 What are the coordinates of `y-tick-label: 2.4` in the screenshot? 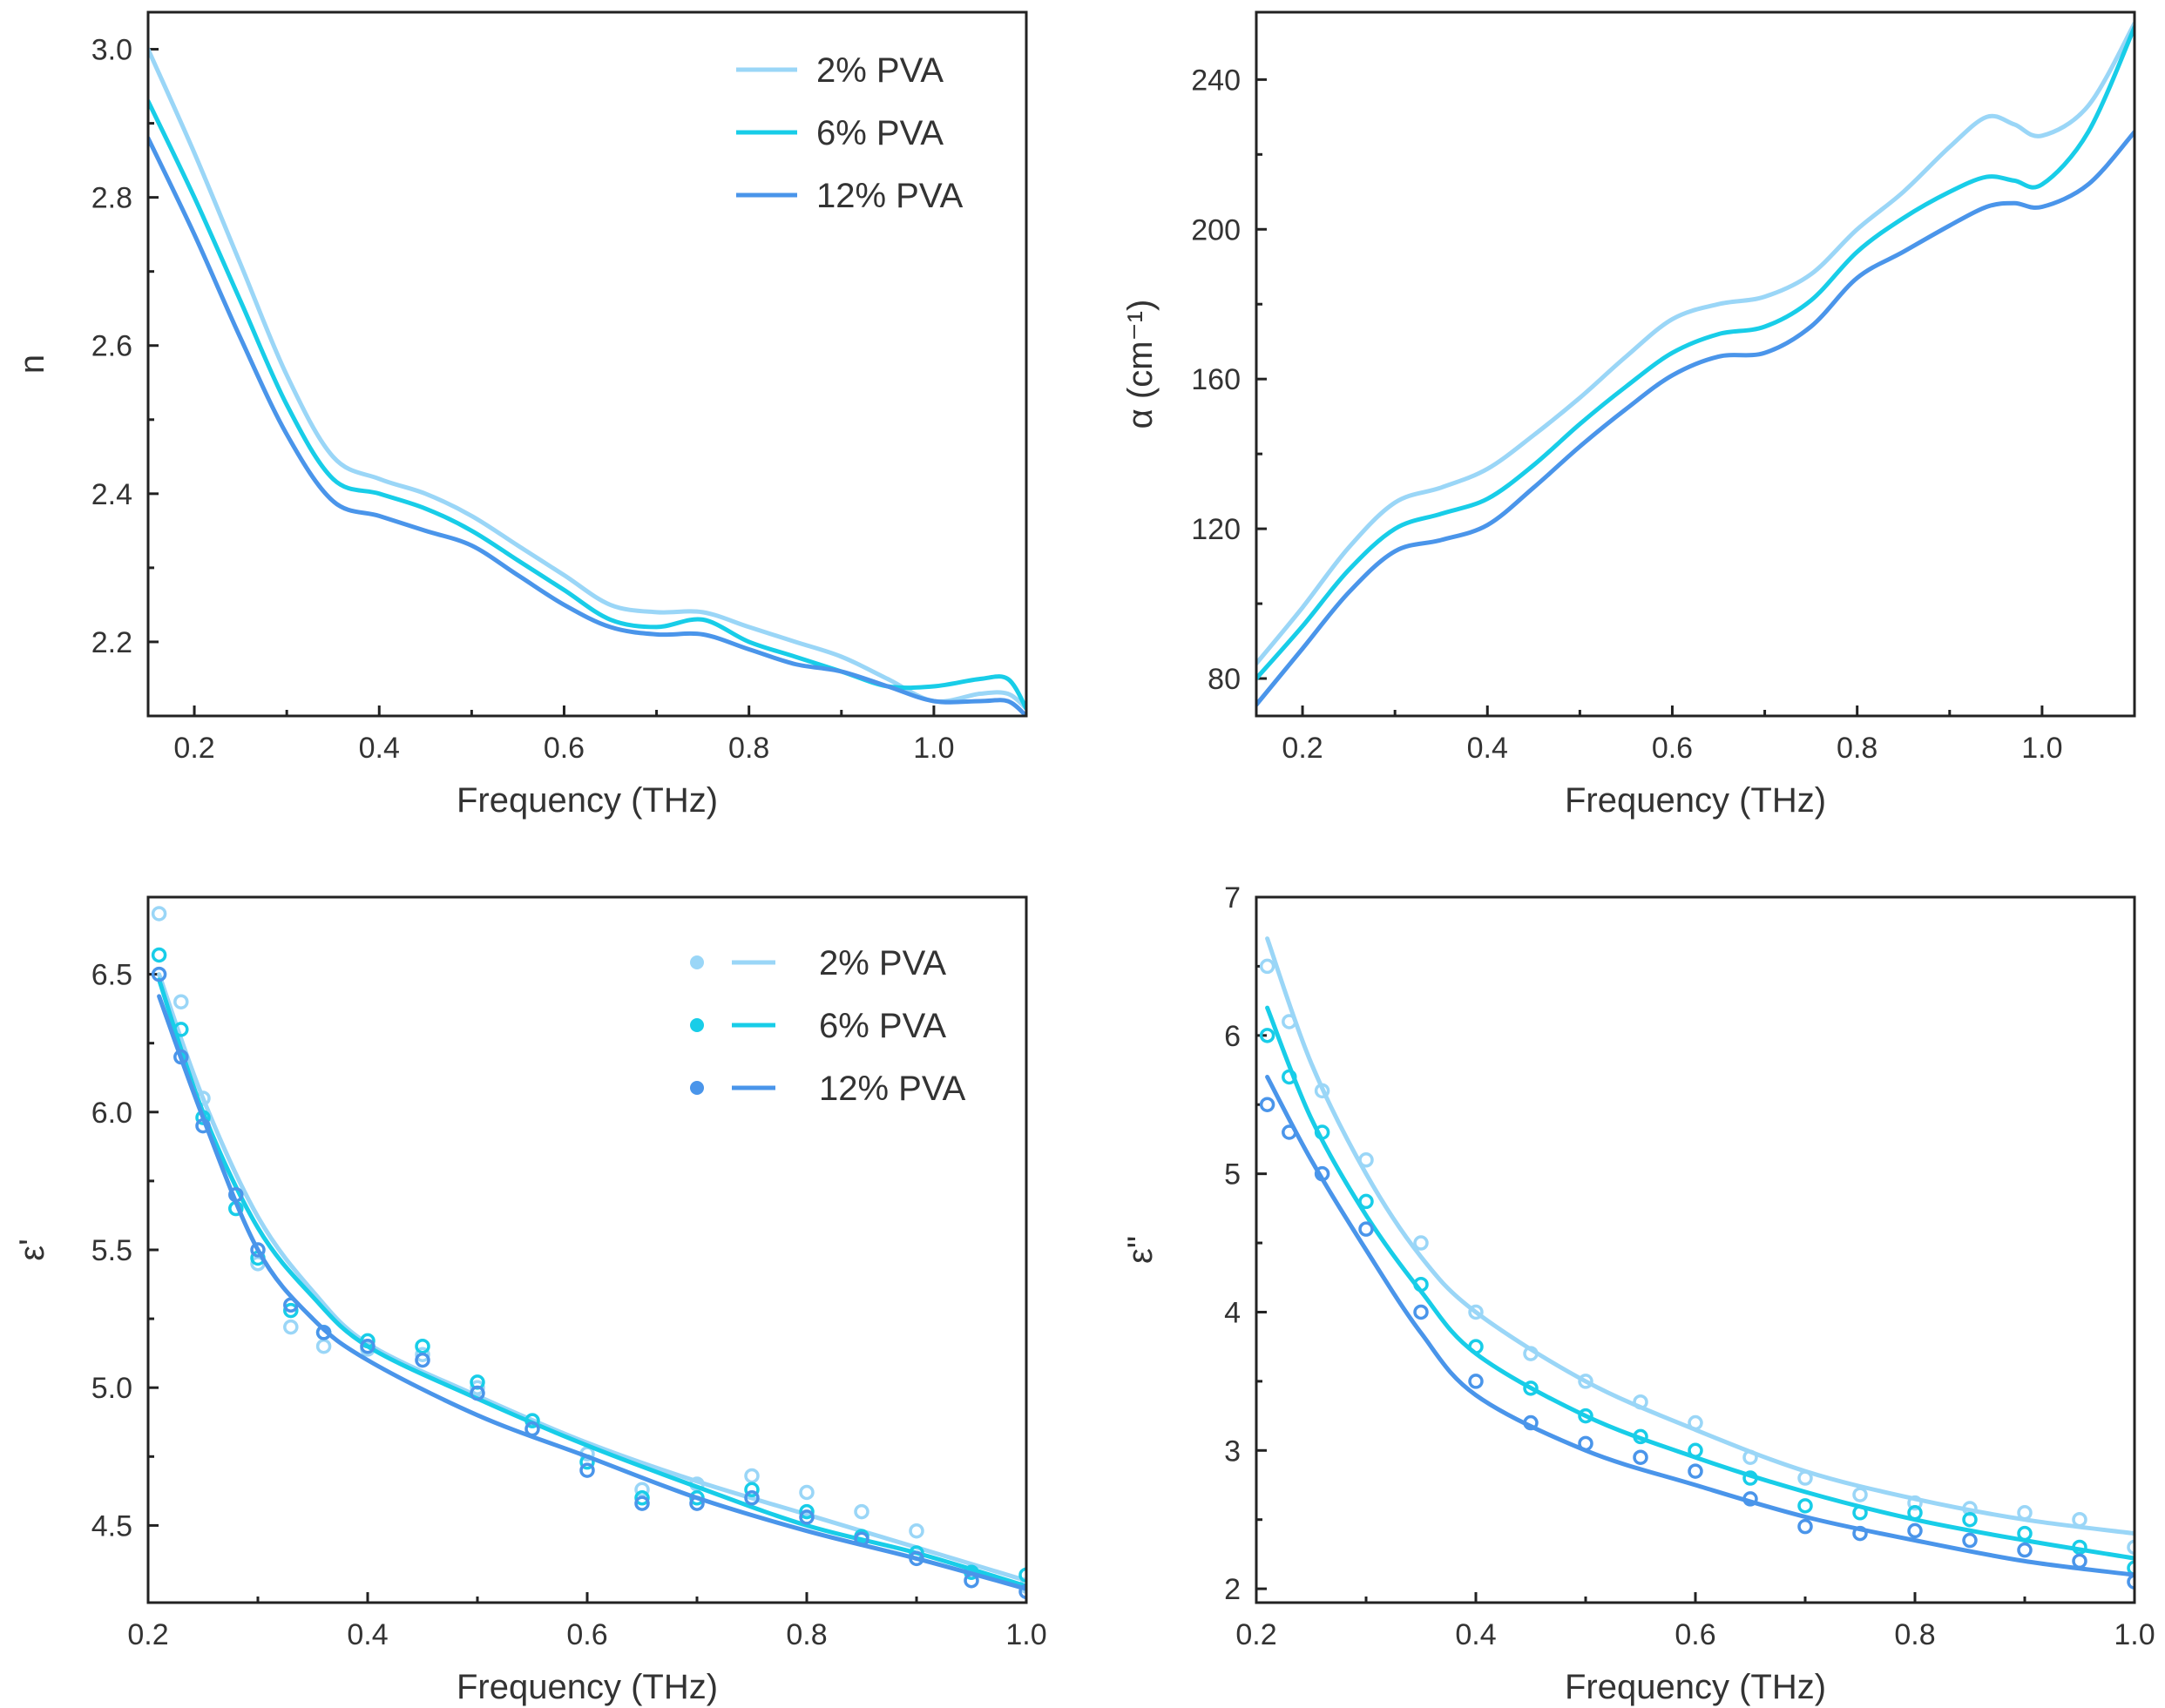 It's located at (111, 494).